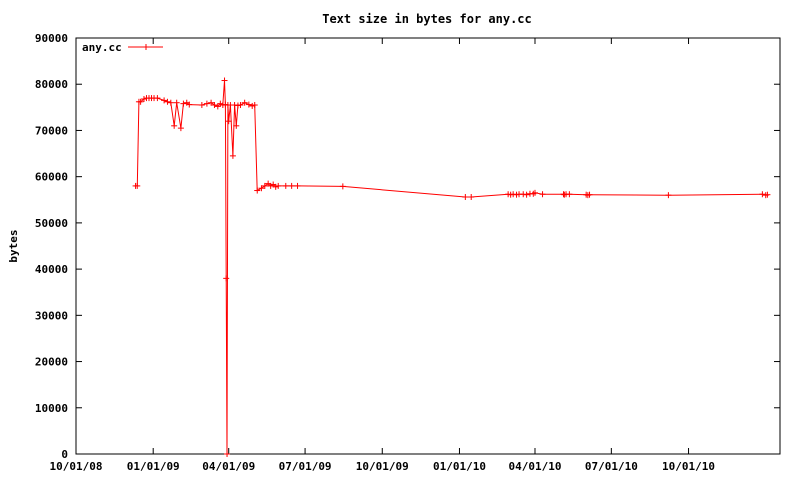 This screenshot has width=800, height=480. Describe the element at coordinates (64, 454) in the screenshot. I see `y-tick-label: 0` at that location.